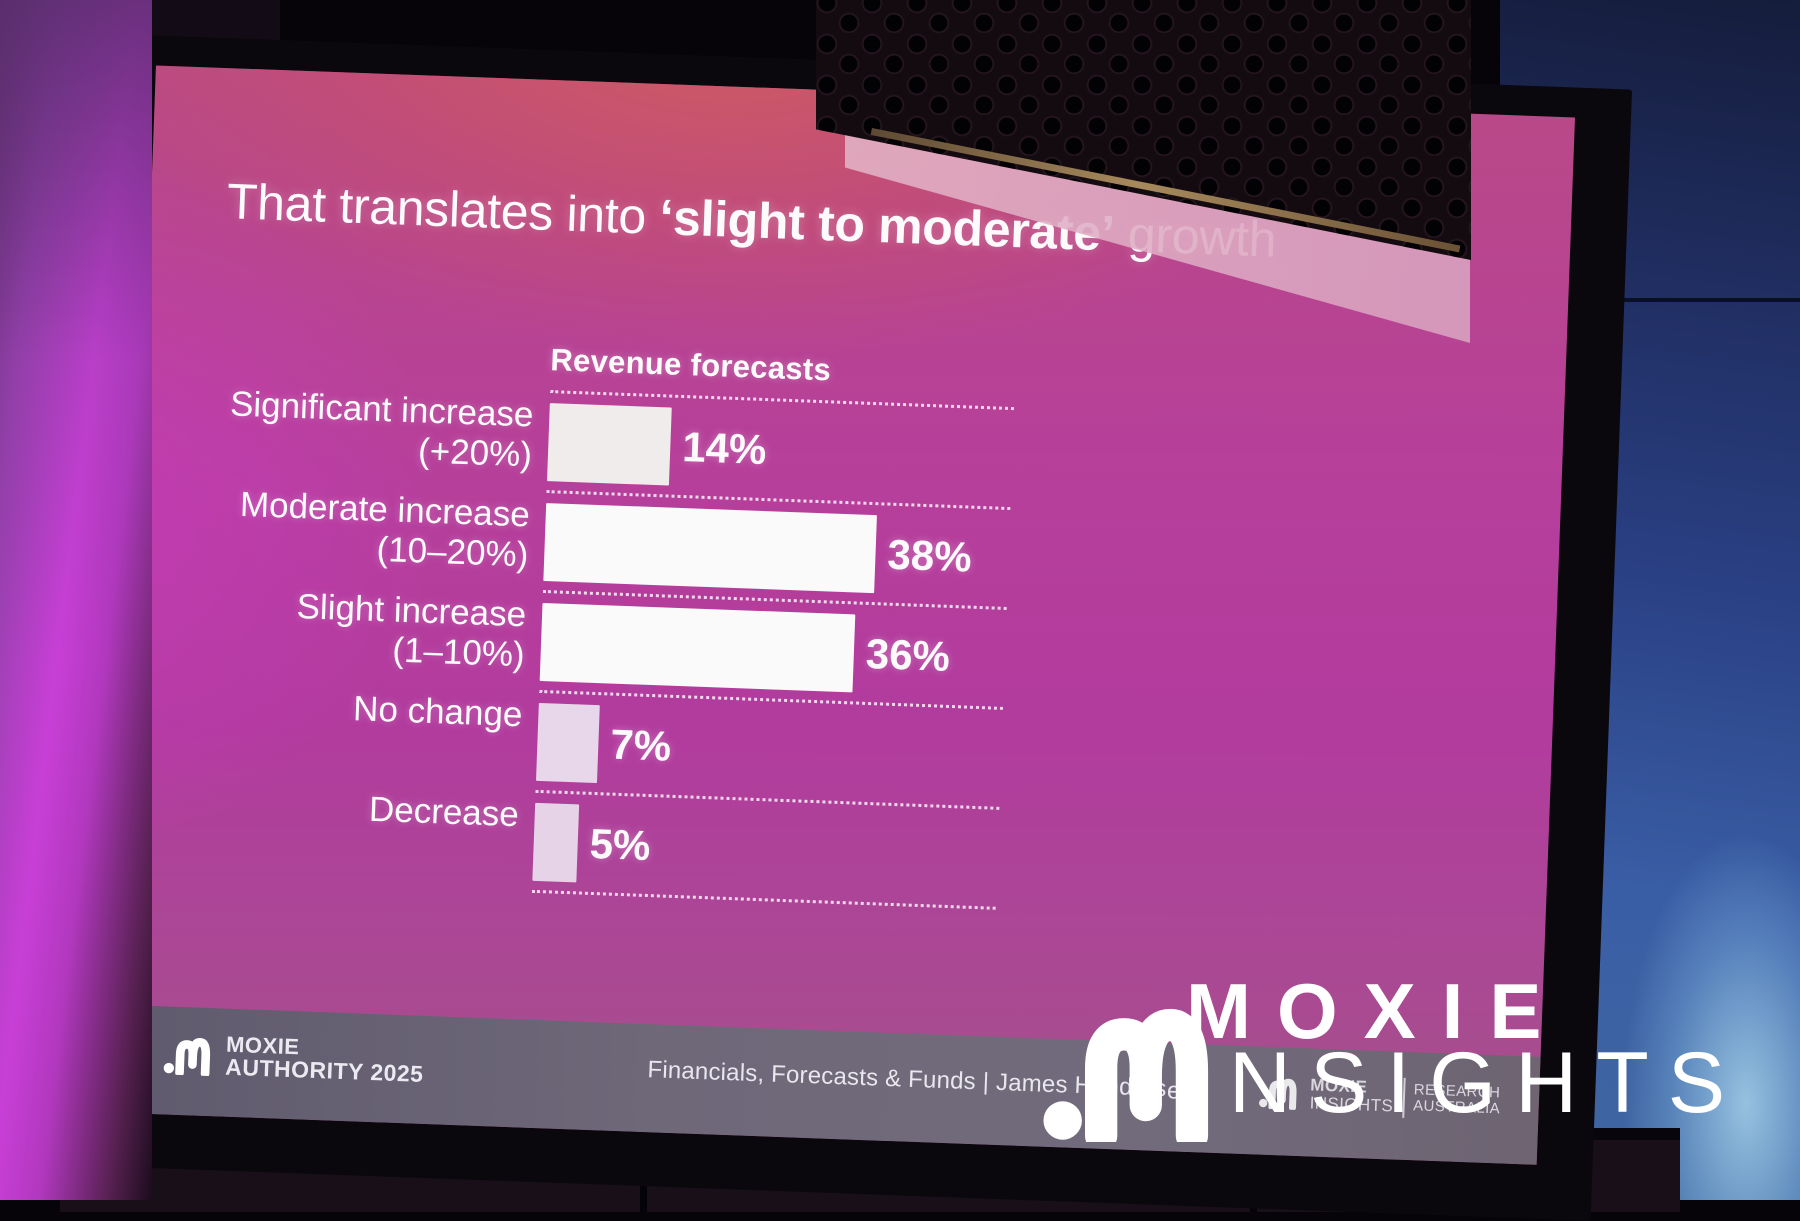  I want to click on value-label: 38%, so click(929, 555).